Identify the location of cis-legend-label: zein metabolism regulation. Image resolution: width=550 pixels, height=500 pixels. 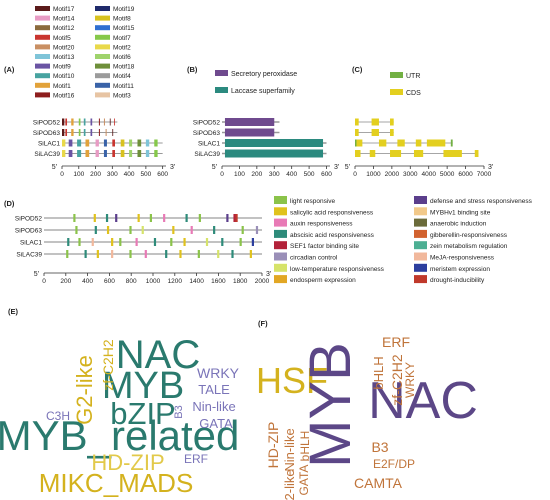
(469, 246).